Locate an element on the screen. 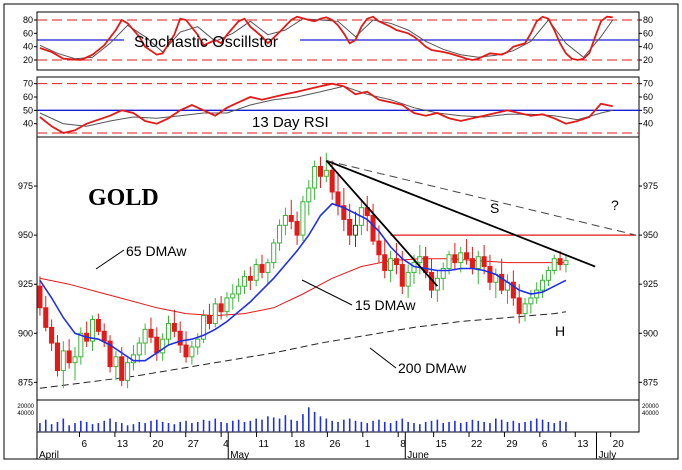 This screenshot has height=470, width=682. stochastic-k-line is located at coordinates (326, 38).